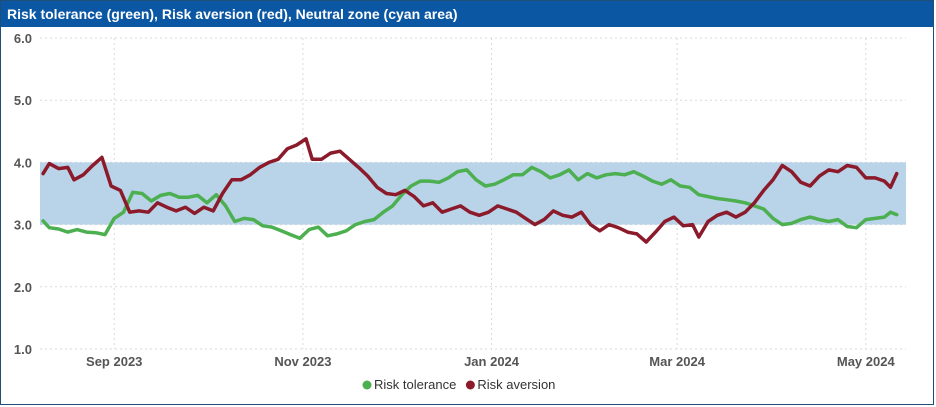  I want to click on legend-label-risk-aversion: Risk aversion, so click(516, 384).